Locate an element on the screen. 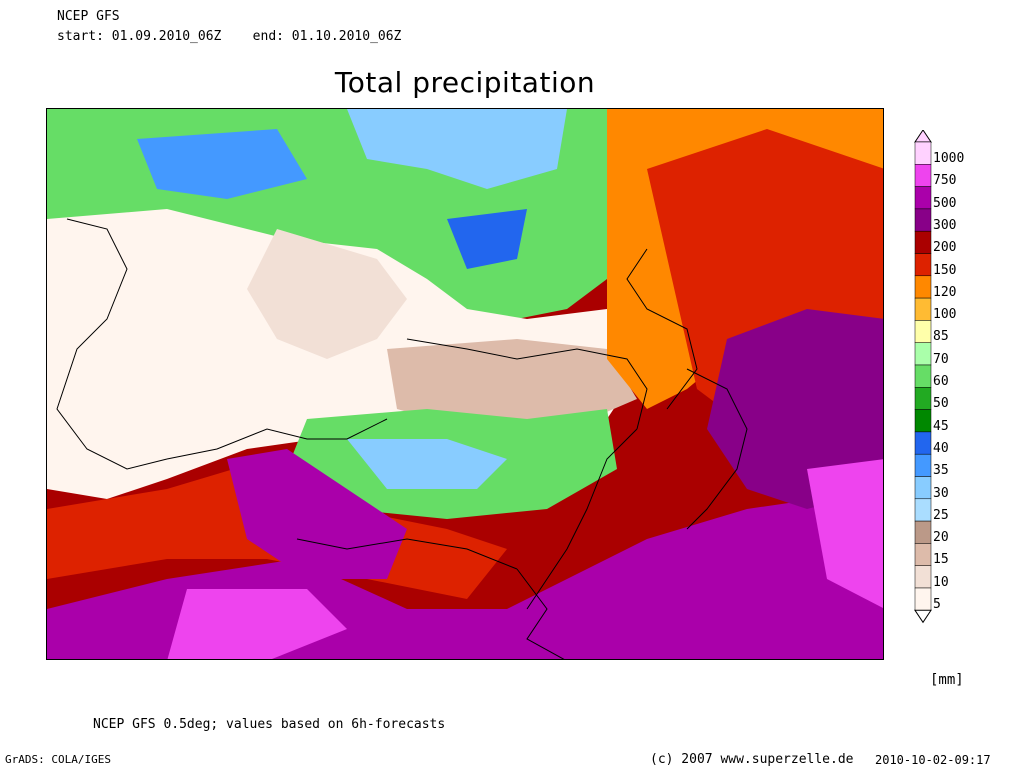 The width and height of the screenshot is (1024, 768). map-title: Total precipitation is located at coordinates (465, 82).